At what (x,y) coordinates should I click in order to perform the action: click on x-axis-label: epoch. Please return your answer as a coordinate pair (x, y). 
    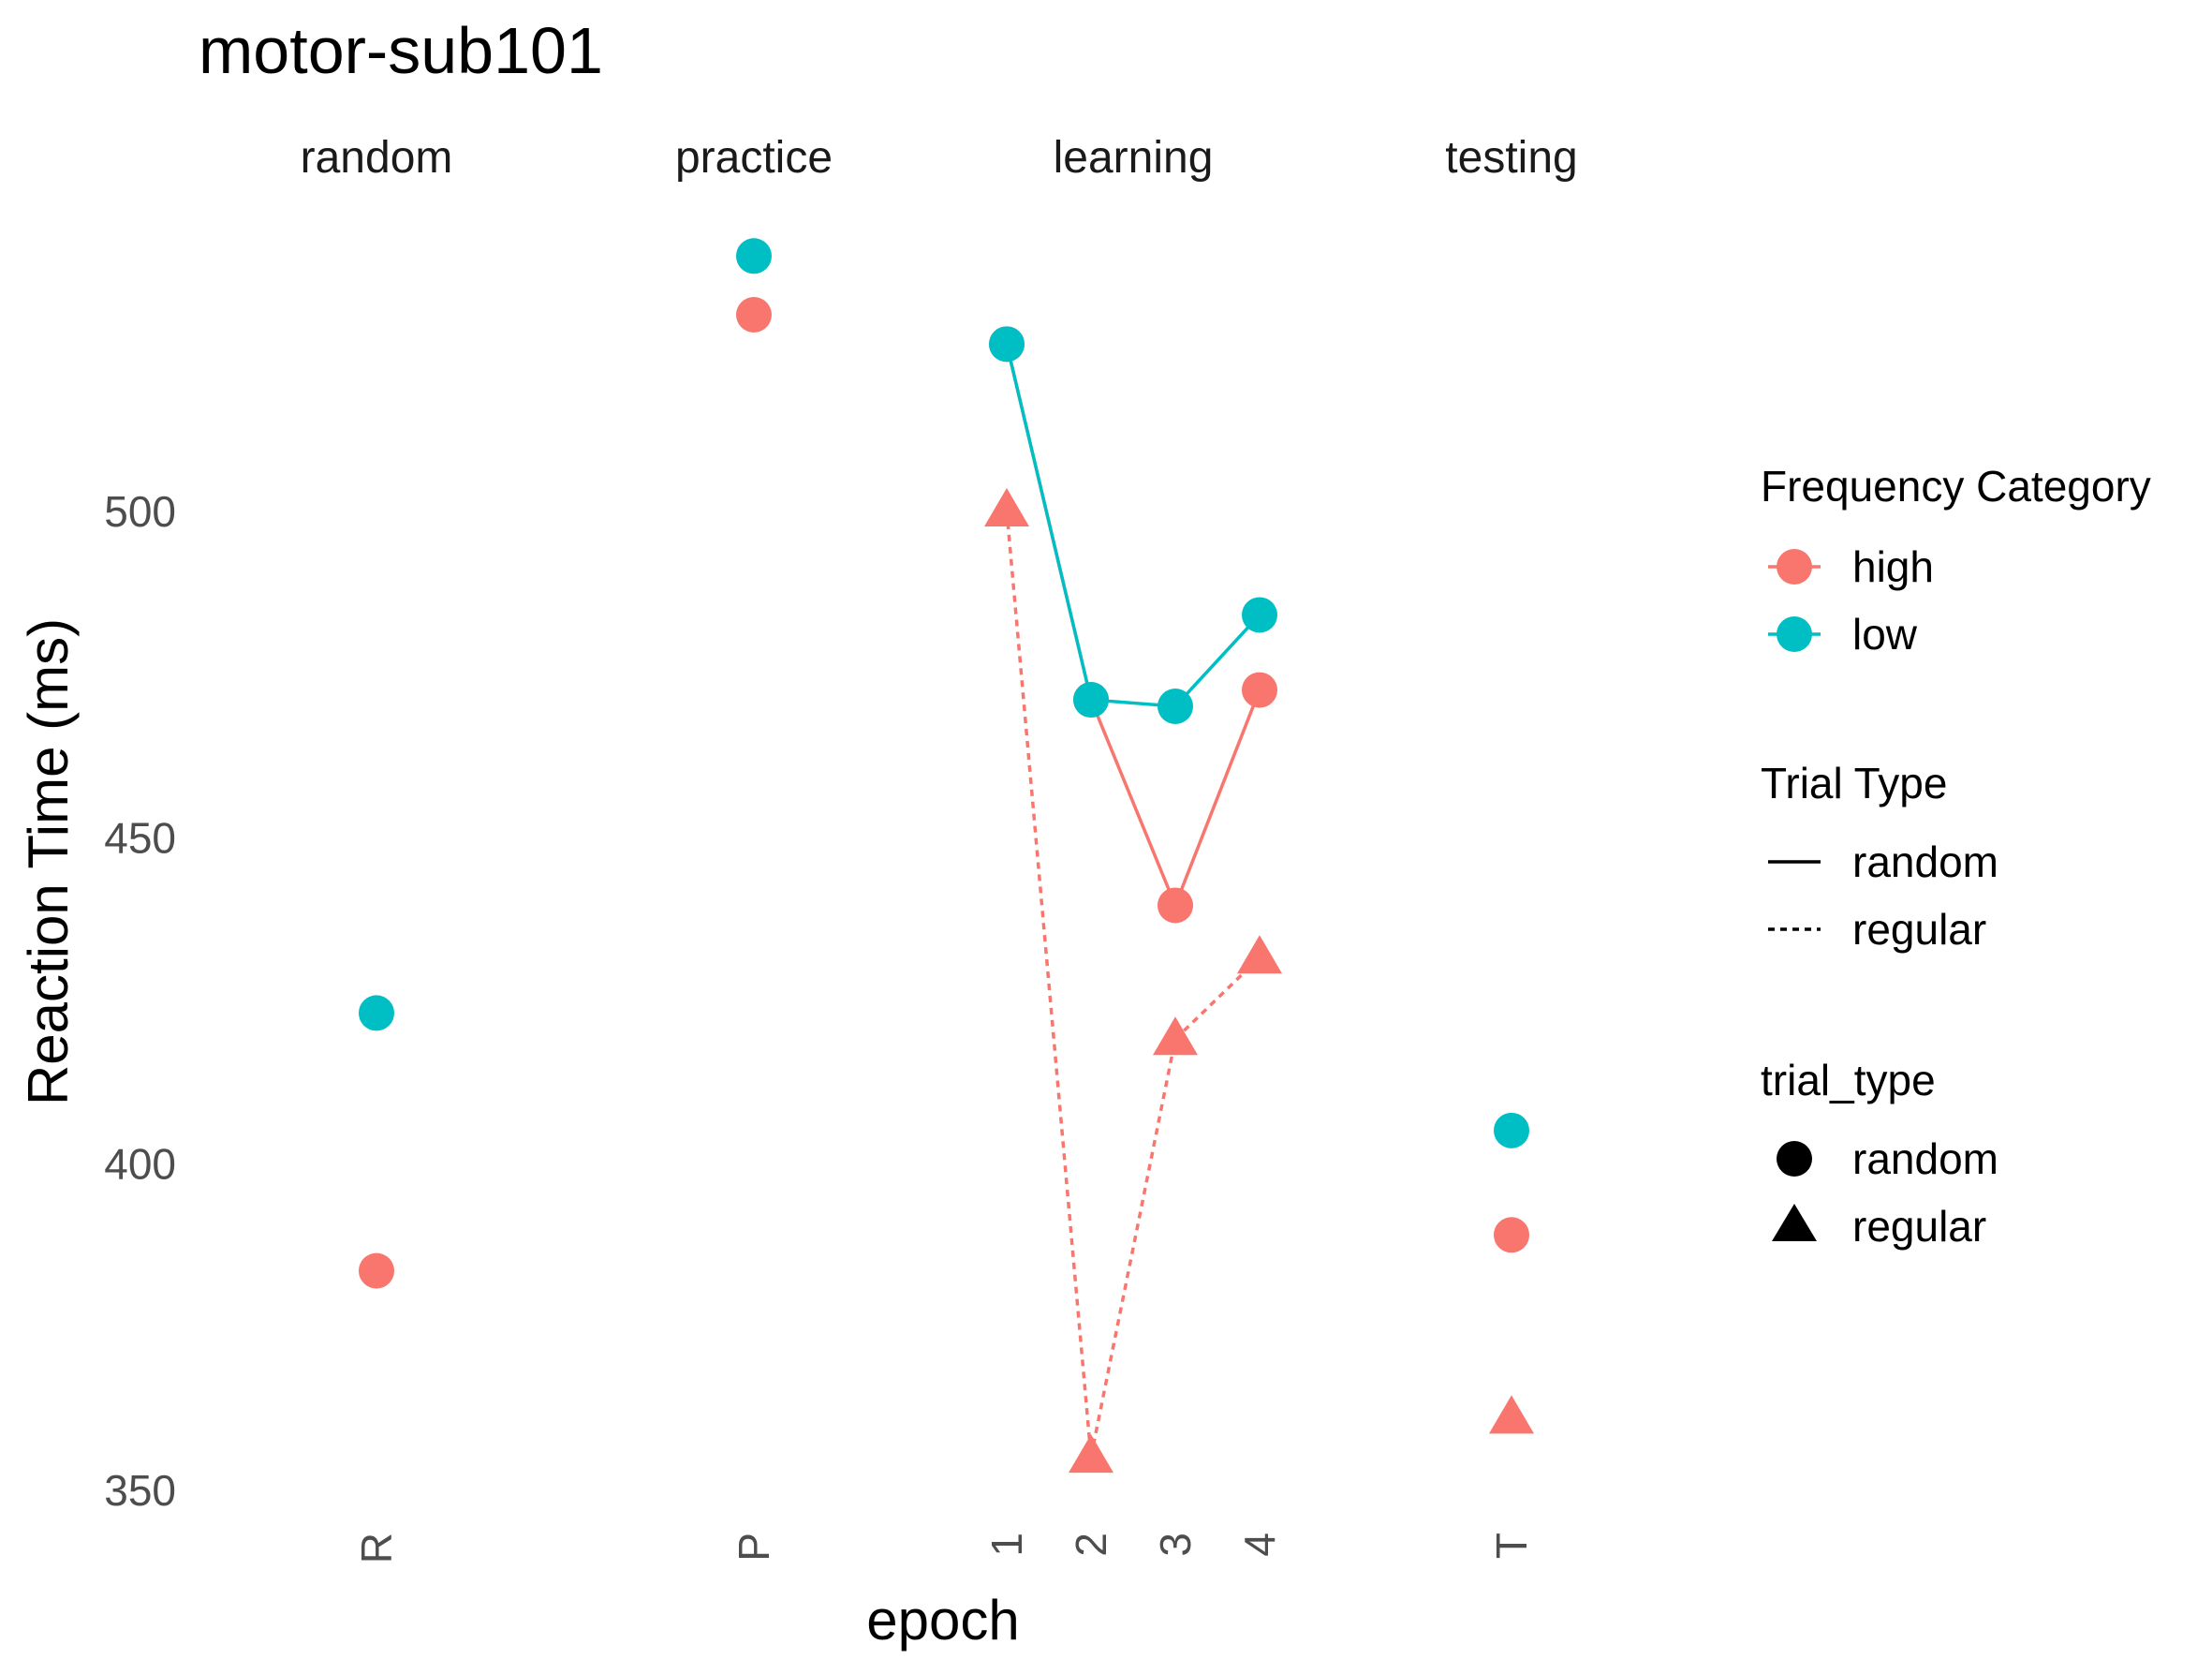
    Looking at the image, I should click on (942, 1621).